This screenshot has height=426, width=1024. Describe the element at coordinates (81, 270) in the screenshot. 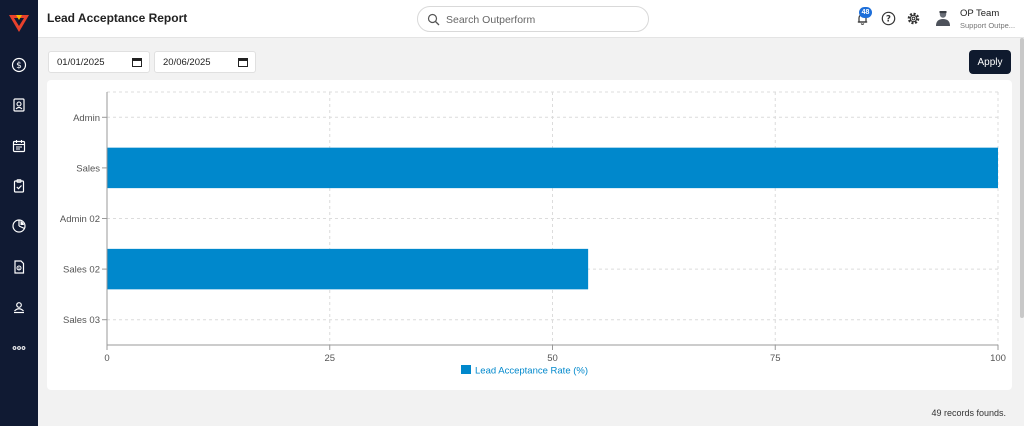

I see `y-tick-label: Sales 02` at that location.